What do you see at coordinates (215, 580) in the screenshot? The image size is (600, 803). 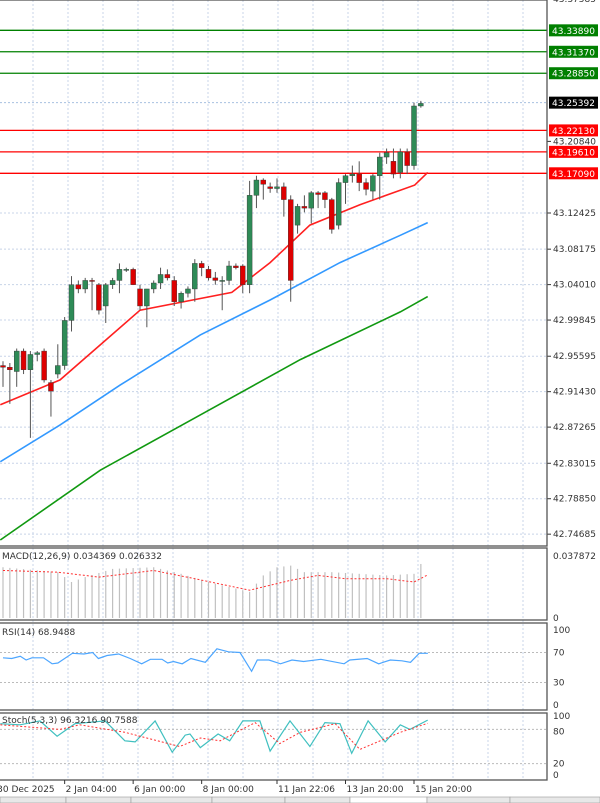 I see `macd-signal-line` at bounding box center [215, 580].